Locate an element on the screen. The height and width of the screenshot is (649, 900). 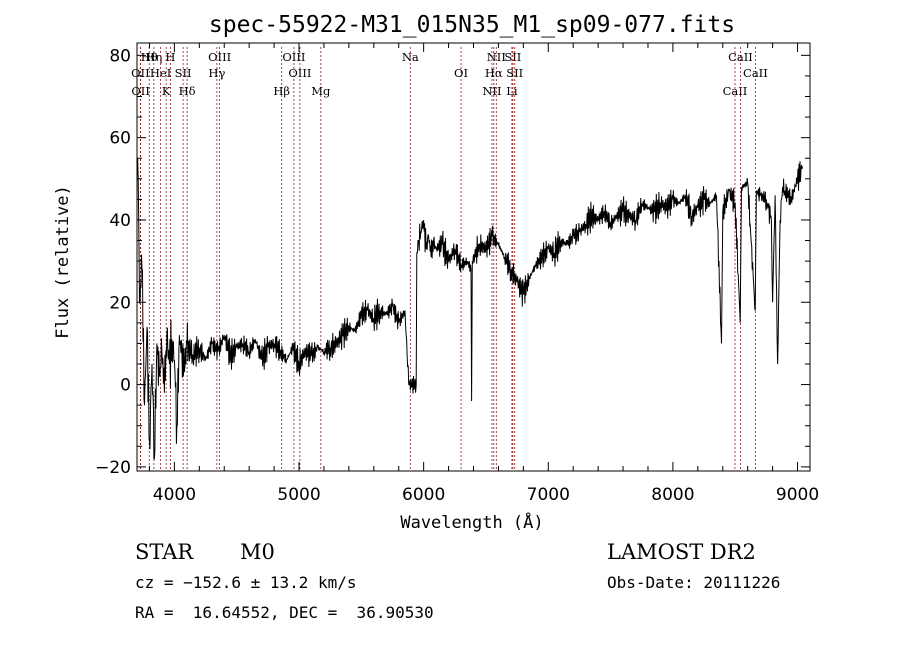
line-label-24: CaII is located at coordinates (740, 57).